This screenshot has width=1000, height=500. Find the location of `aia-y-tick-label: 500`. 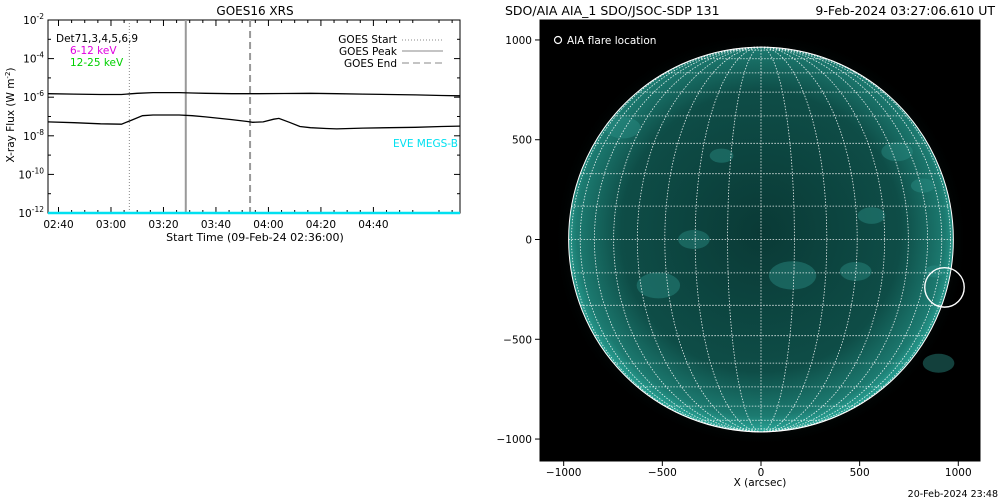

aia-y-tick-label: 500 is located at coordinates (522, 141).